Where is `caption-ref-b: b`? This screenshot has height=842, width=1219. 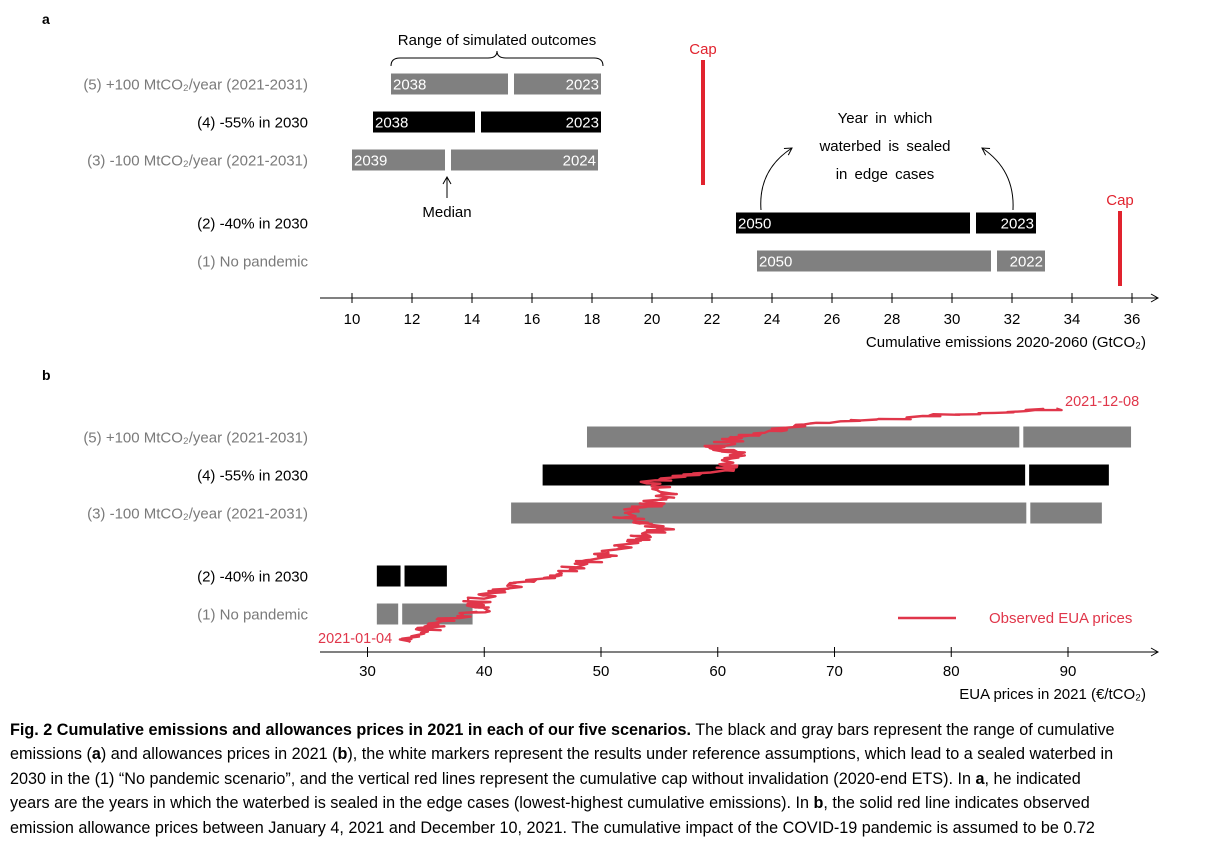
caption-ref-b: b is located at coordinates (342, 754).